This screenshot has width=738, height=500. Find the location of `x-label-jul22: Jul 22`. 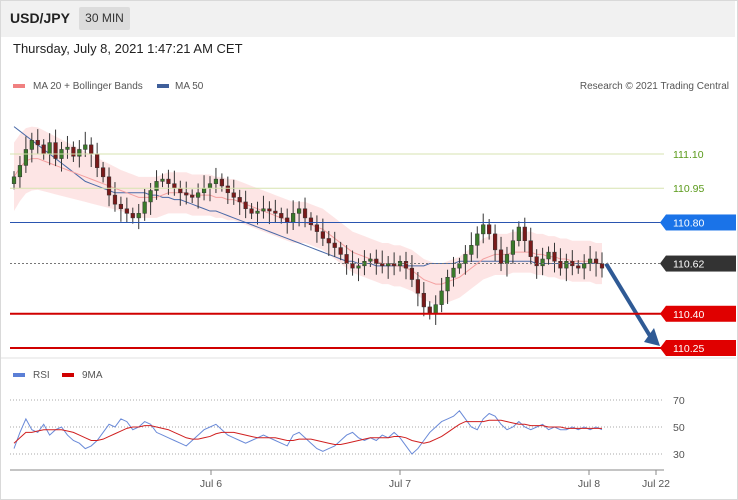

x-label-jul22: Jul 22 is located at coordinates (656, 484).